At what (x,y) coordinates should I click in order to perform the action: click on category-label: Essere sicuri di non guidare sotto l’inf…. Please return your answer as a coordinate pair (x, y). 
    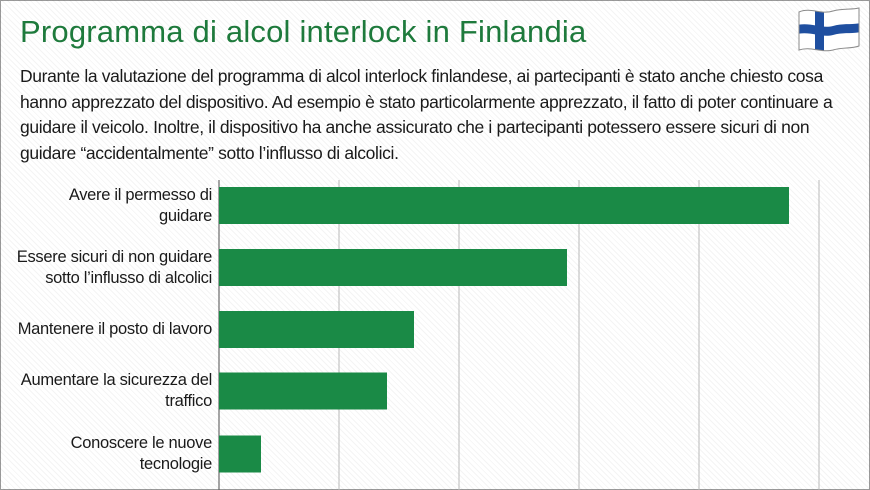
    Looking at the image, I should click on (114, 267).